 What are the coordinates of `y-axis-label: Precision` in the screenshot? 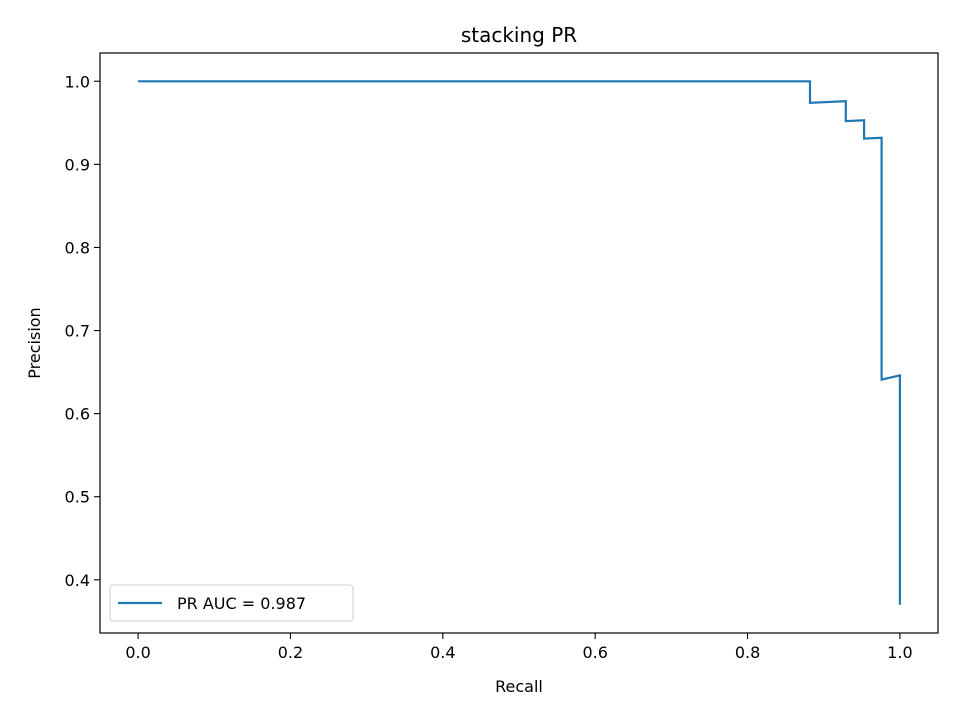 It's located at (34, 342).